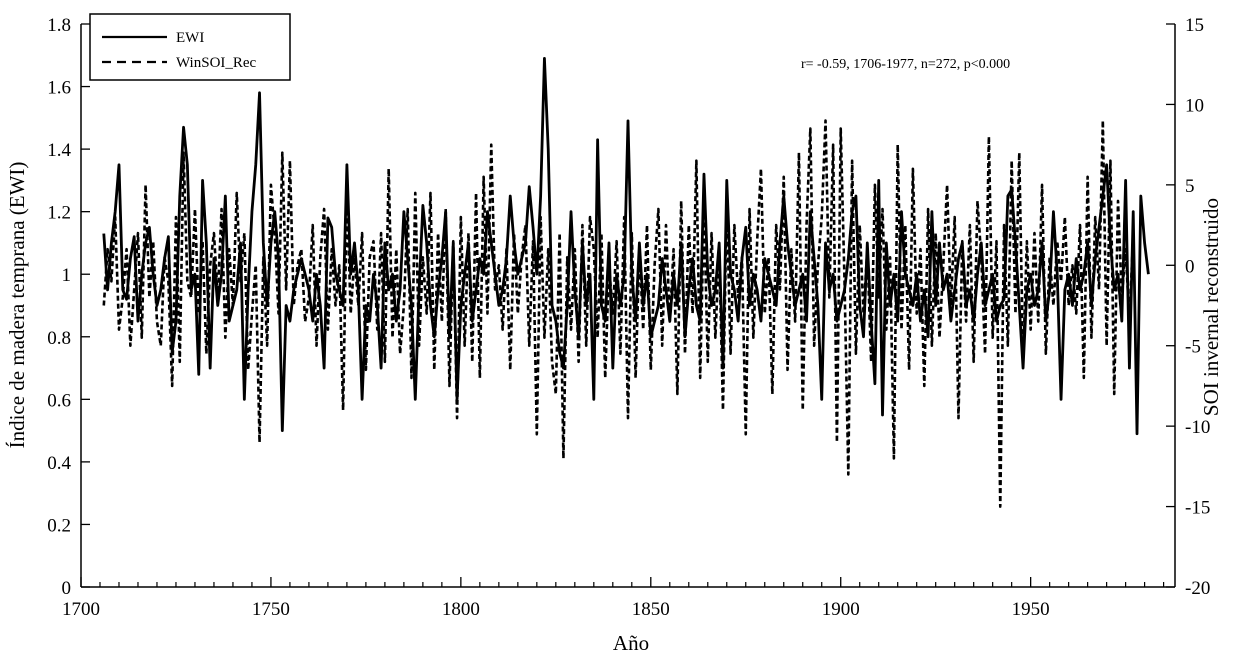 The image size is (1251, 657). Describe the element at coordinates (59, 88) in the screenshot. I see `y-left-tick-label: 1.6` at that location.